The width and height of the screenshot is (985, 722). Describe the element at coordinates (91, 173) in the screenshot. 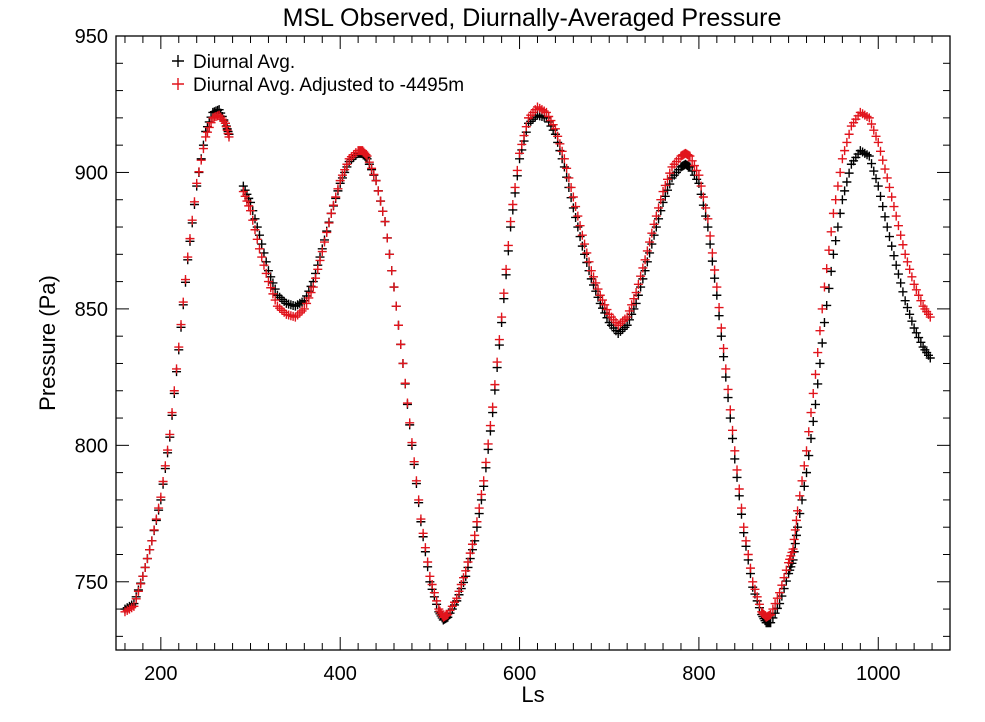

I see `y-tick-label: 900` at that location.